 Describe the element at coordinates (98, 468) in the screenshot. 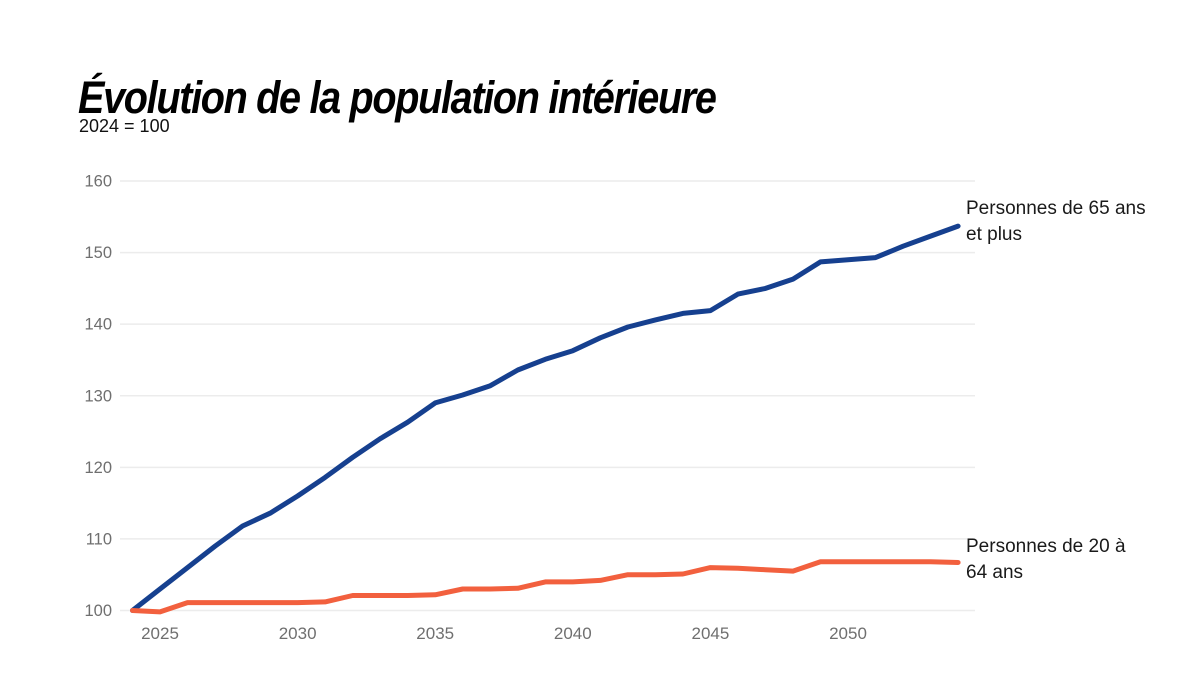

I see `y-tick-label-120: 120` at that location.